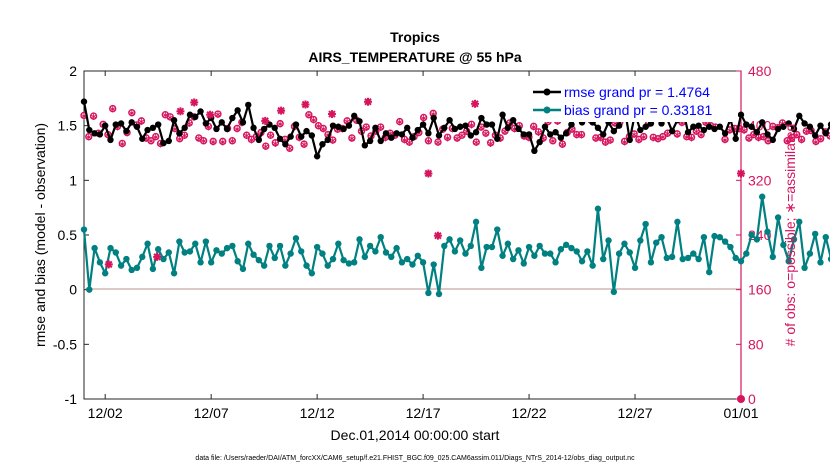  I want to click on y-tick-label: 0.5, so click(68, 235).